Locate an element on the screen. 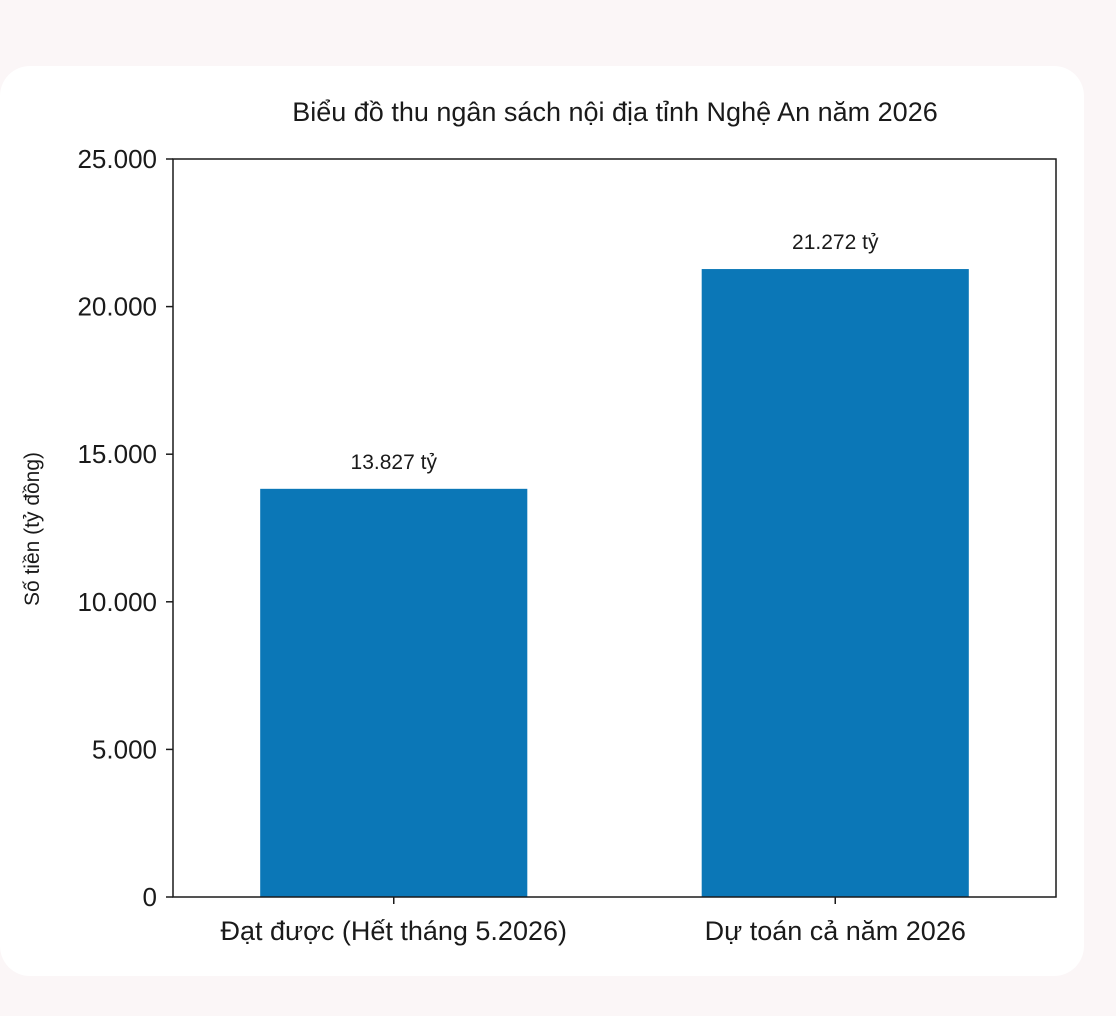 This screenshot has height=1016, width=1116. y-tick-label: 20.000 is located at coordinates (117, 307).